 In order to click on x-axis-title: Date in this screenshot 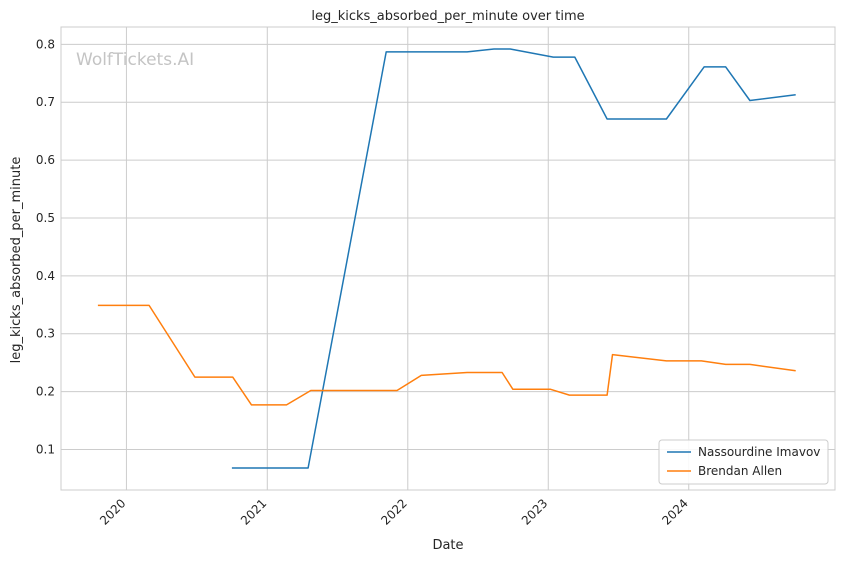, I will do `click(447, 545)`.